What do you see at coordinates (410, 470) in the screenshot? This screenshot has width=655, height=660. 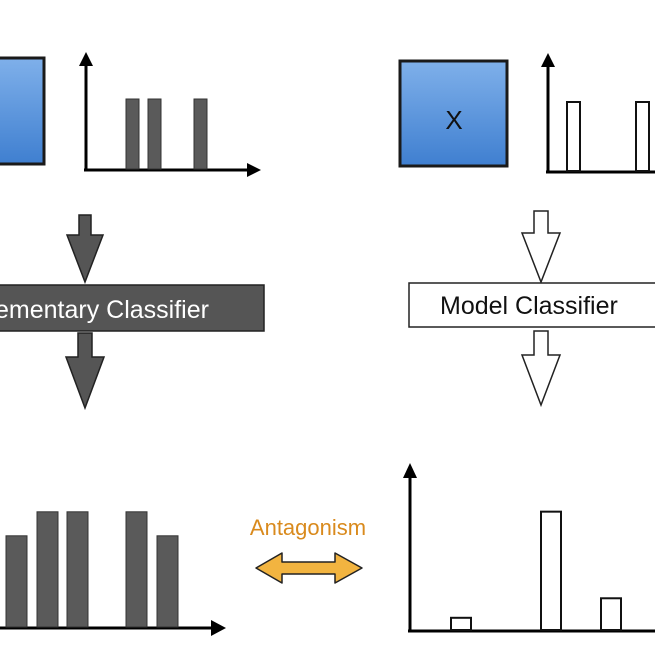 I see `right-bottom-y-arrowhead` at bounding box center [410, 470].